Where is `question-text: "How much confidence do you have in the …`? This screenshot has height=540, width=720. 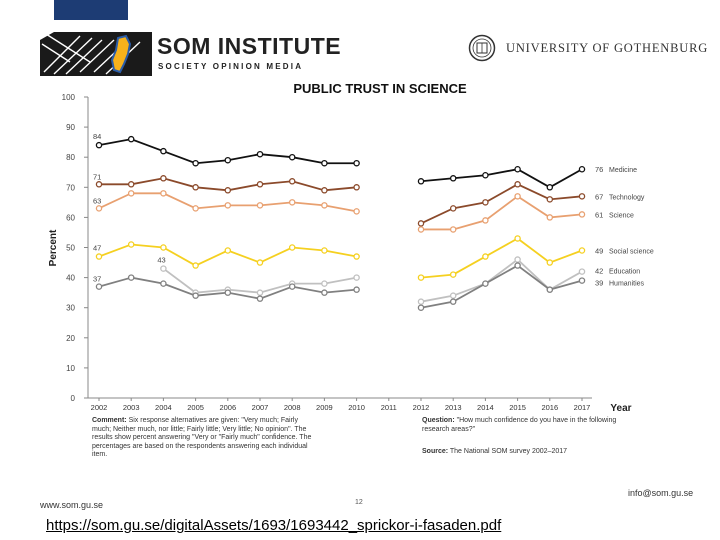
question-text: "How much confidence do you have in the … is located at coordinates (519, 425).